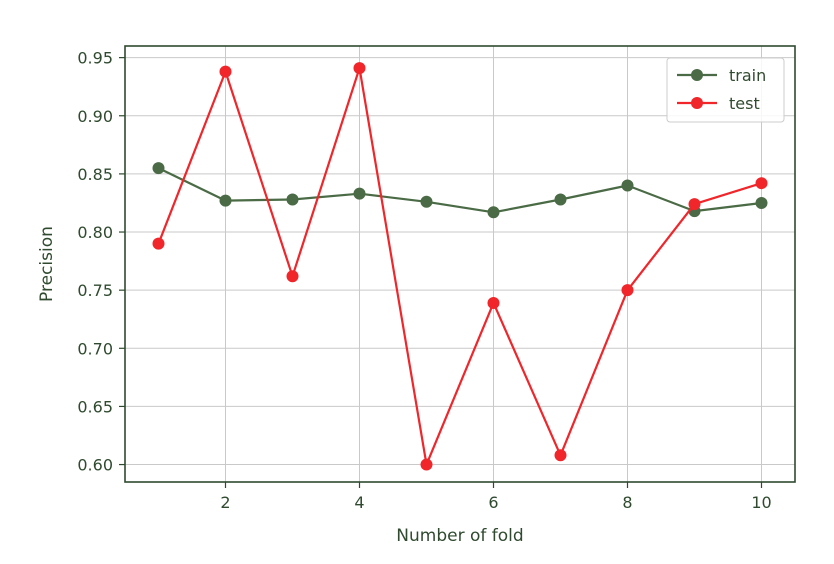 This screenshot has height=564, width=834. I want to click on legend-box, so click(725, 90).